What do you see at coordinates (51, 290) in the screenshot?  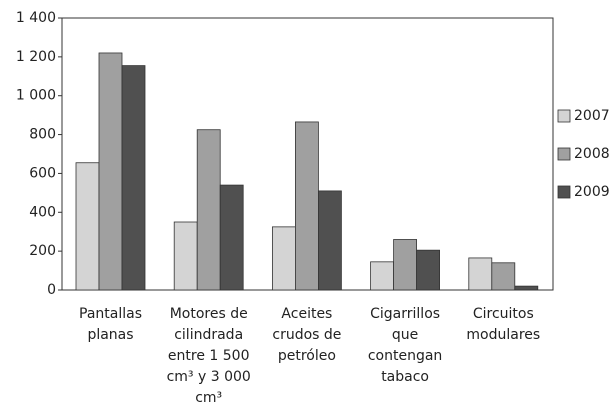 I see `y-tick-label: 0` at bounding box center [51, 290].